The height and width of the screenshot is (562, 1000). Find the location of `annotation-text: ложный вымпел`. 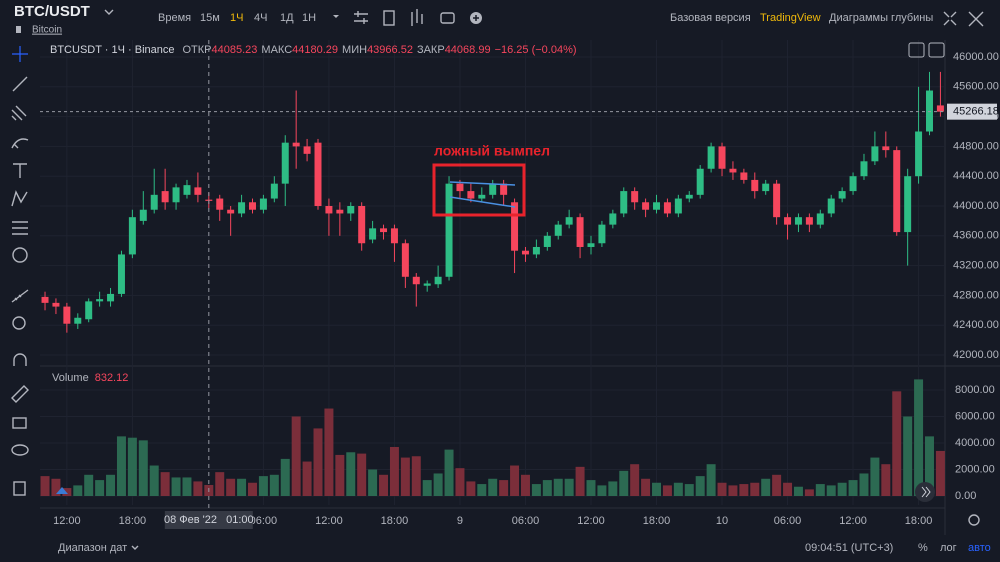

annotation-text: ложный вымпел is located at coordinates (492, 151).